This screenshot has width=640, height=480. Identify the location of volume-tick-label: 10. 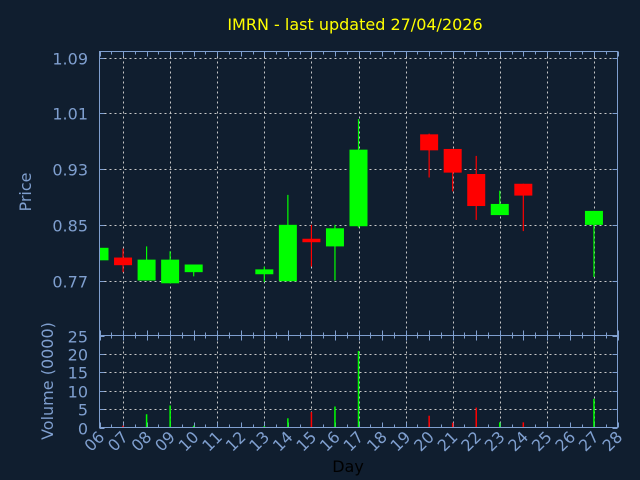
(78, 392).